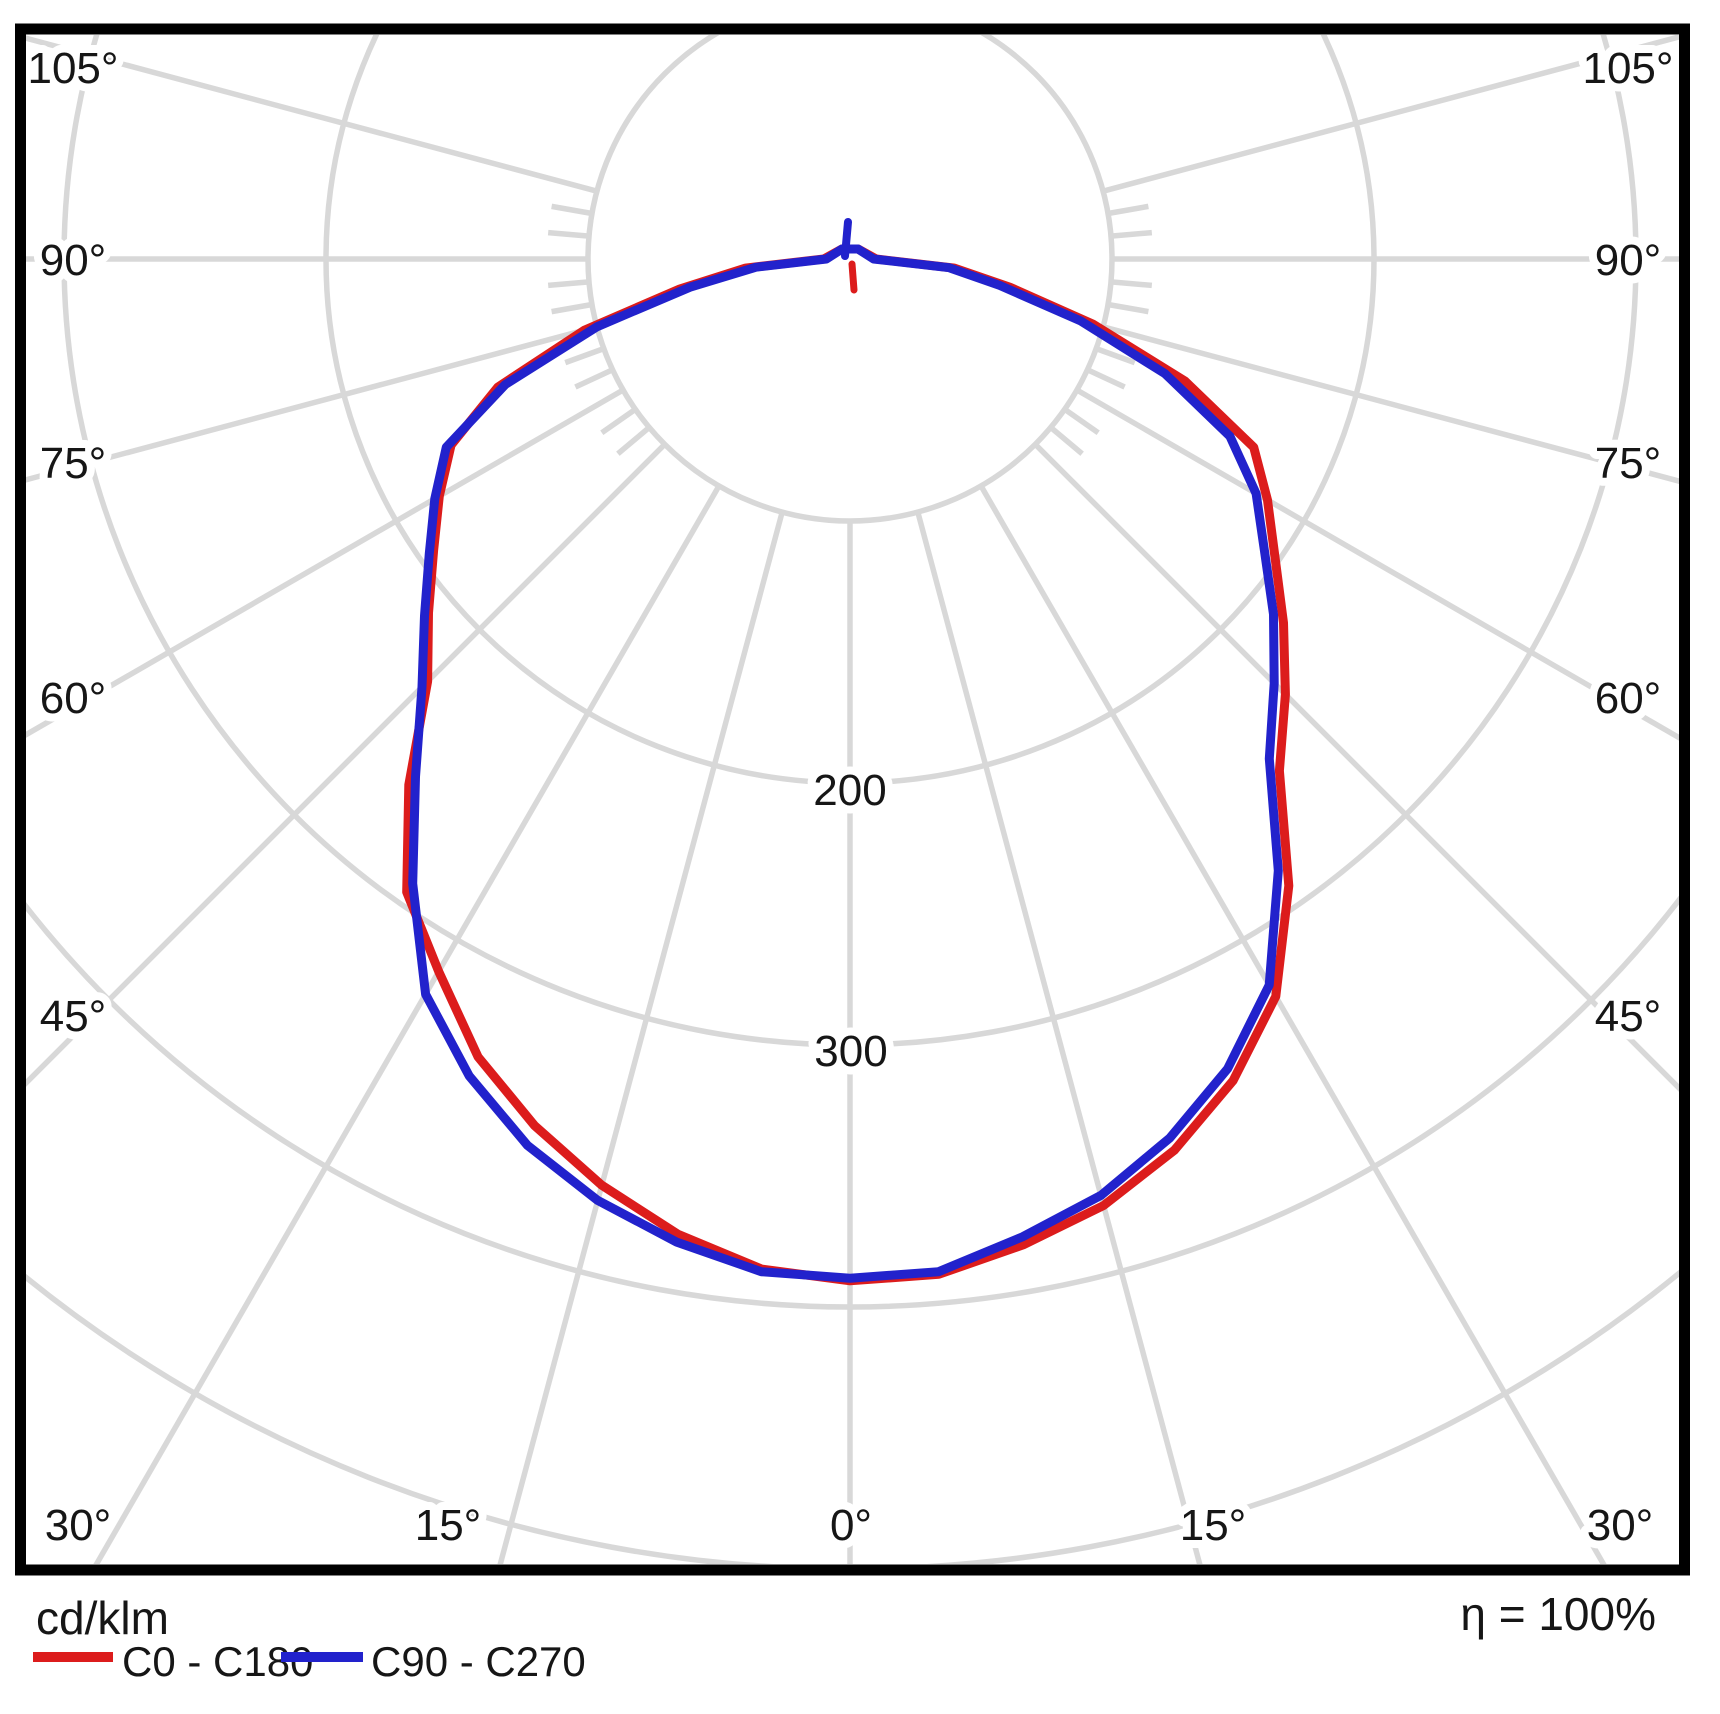 The width and height of the screenshot is (1720, 1714). I want to click on grid-tick--55, so click(618, 421).